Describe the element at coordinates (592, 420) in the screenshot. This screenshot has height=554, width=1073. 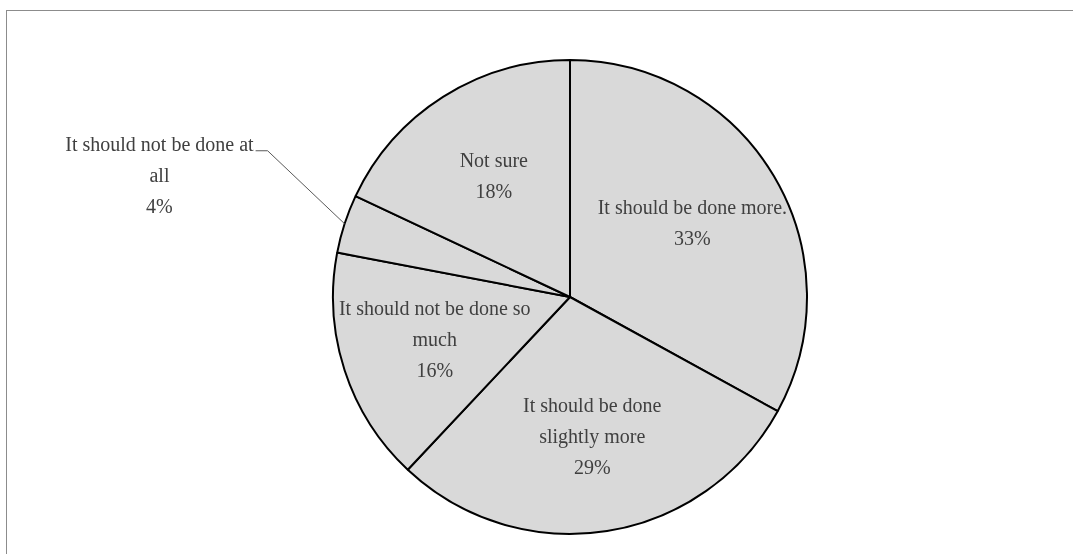
I see `slice-label: It should be done slightly more` at that location.